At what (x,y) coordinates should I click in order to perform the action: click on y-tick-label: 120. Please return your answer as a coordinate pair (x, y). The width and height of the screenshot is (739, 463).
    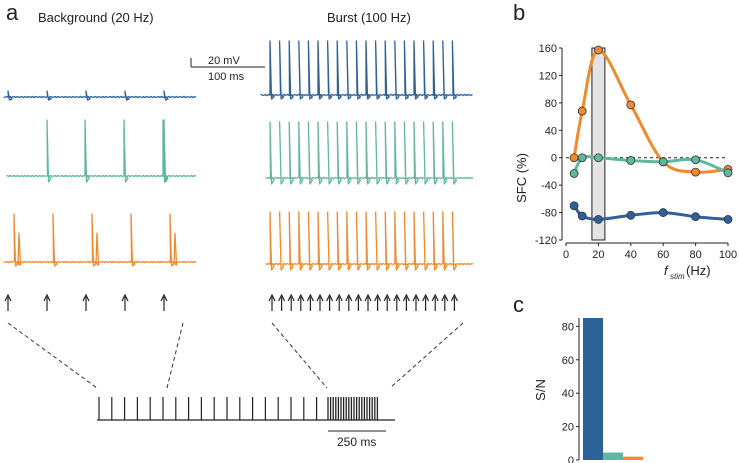
    Looking at the image, I should click on (548, 76).